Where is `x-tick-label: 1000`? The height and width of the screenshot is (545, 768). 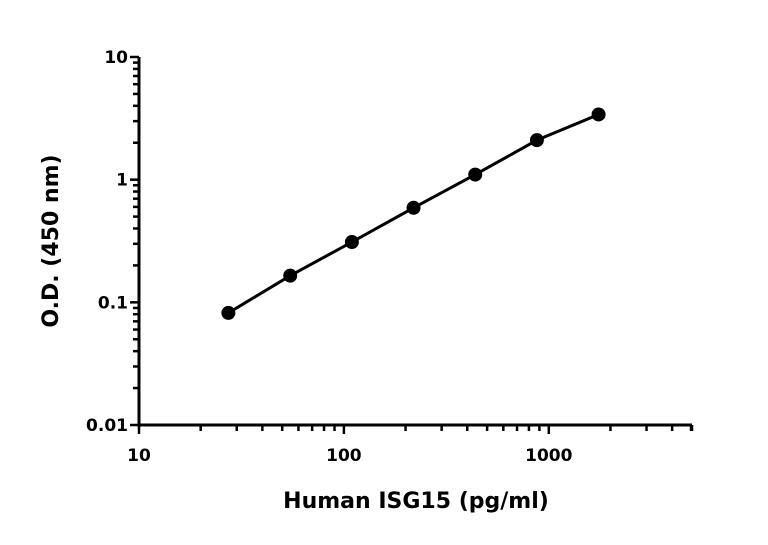 x-tick-label: 1000 is located at coordinates (548, 456).